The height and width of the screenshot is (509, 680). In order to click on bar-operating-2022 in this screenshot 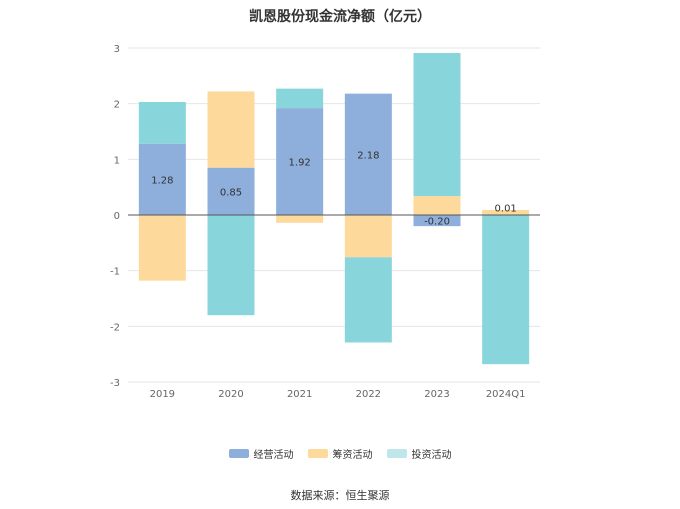, I will do `click(368, 154)`.